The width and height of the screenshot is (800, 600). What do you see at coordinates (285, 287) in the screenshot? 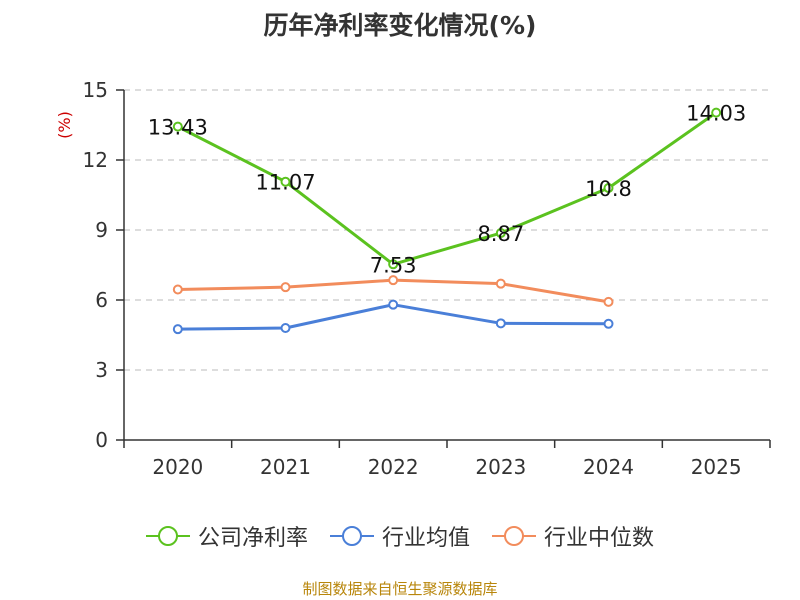
I see `data-point-2-2021` at bounding box center [285, 287].